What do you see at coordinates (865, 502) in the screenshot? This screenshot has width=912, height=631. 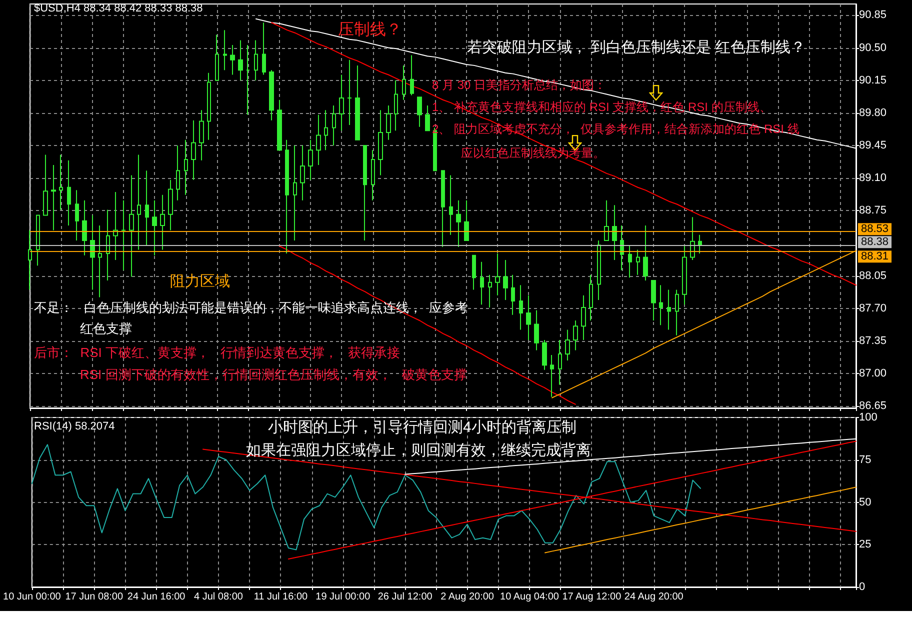 I see `y-tick-label: 50` at bounding box center [865, 502].